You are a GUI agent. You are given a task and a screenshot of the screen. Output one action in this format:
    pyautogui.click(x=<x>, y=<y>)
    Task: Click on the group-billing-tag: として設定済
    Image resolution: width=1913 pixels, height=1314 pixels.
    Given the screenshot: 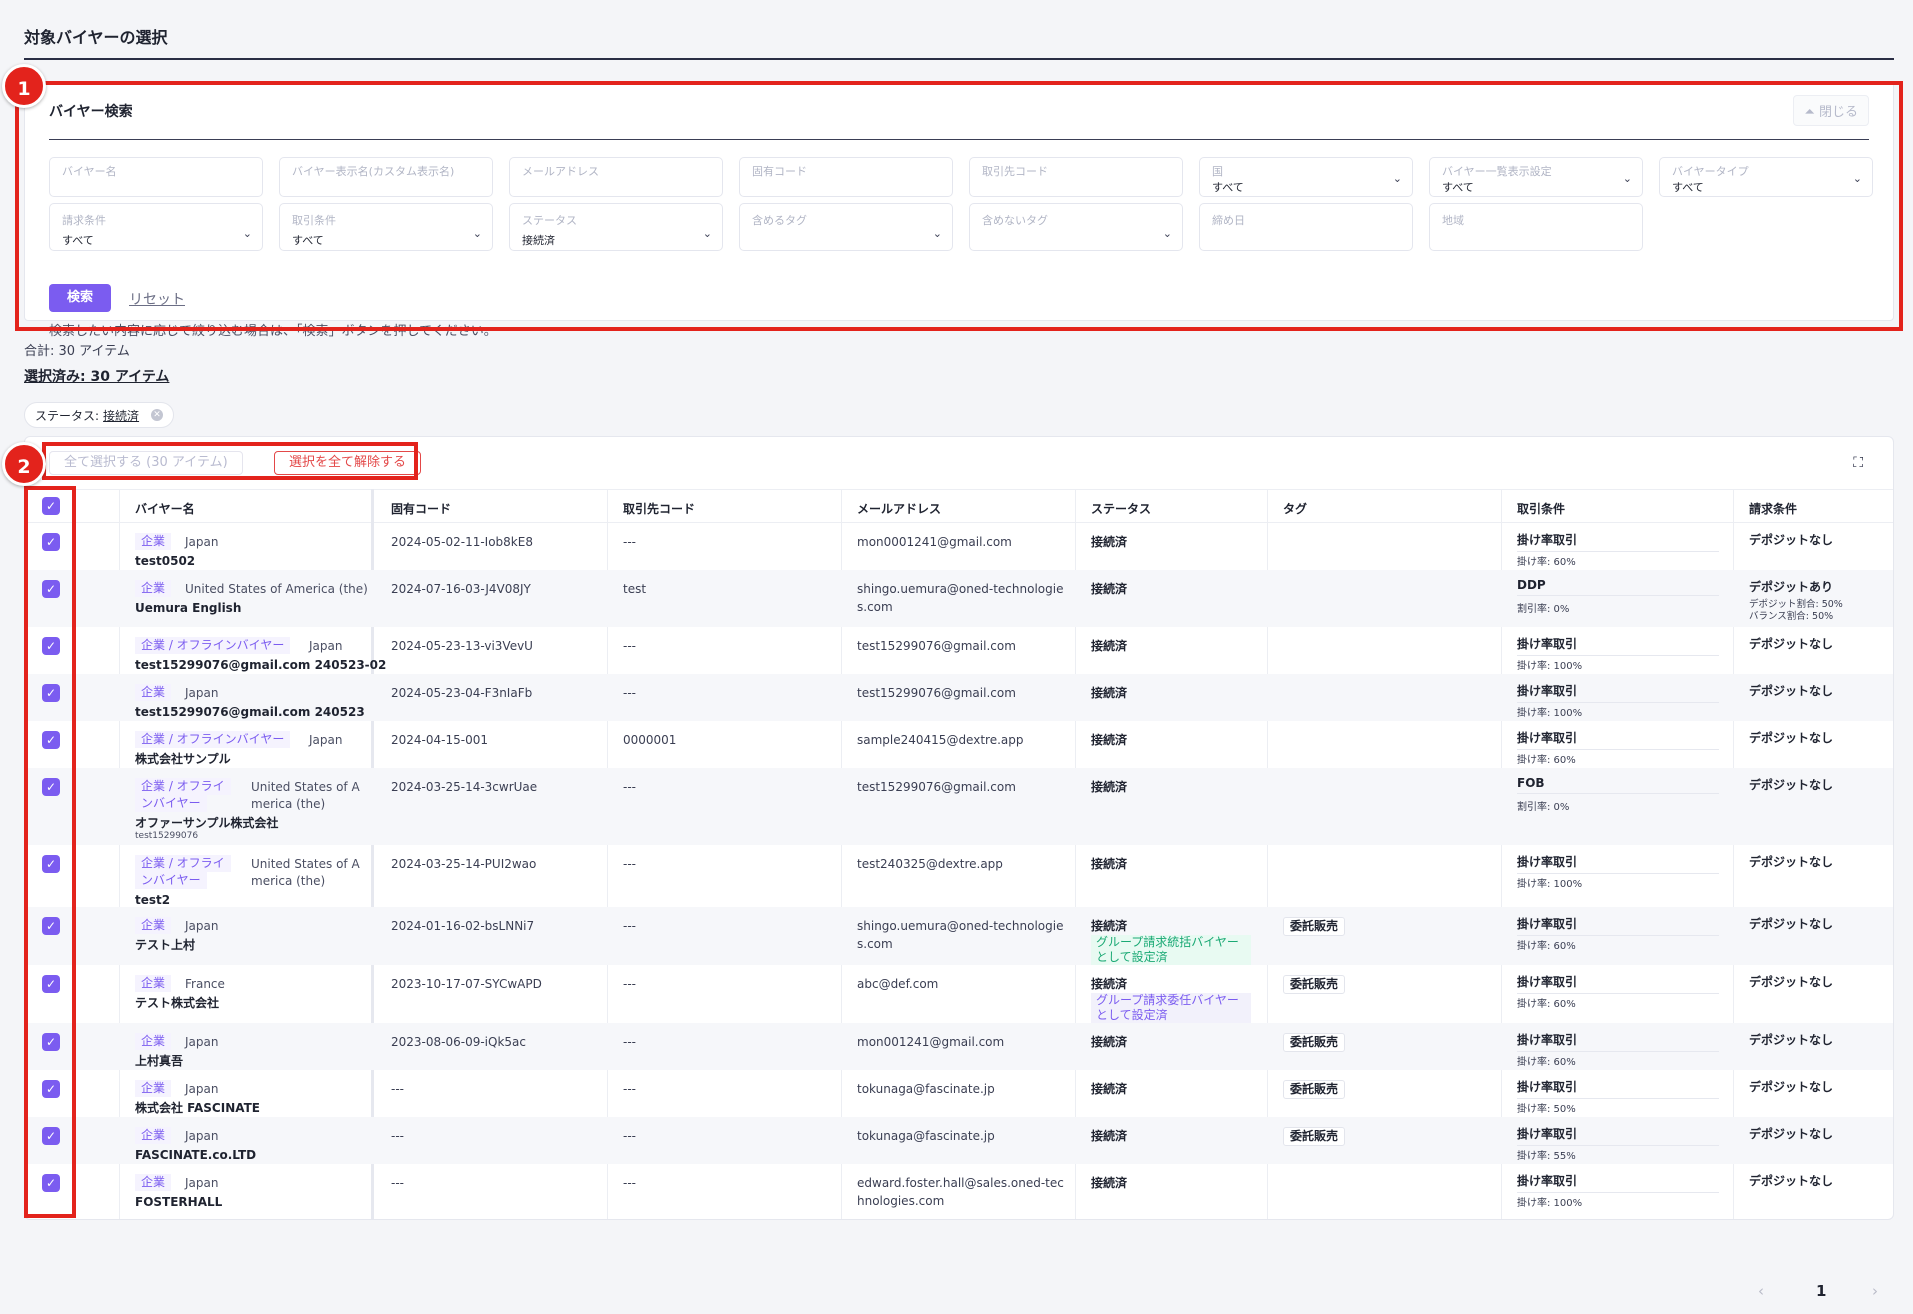 What is the action you would take?
    pyautogui.click(x=1171, y=957)
    